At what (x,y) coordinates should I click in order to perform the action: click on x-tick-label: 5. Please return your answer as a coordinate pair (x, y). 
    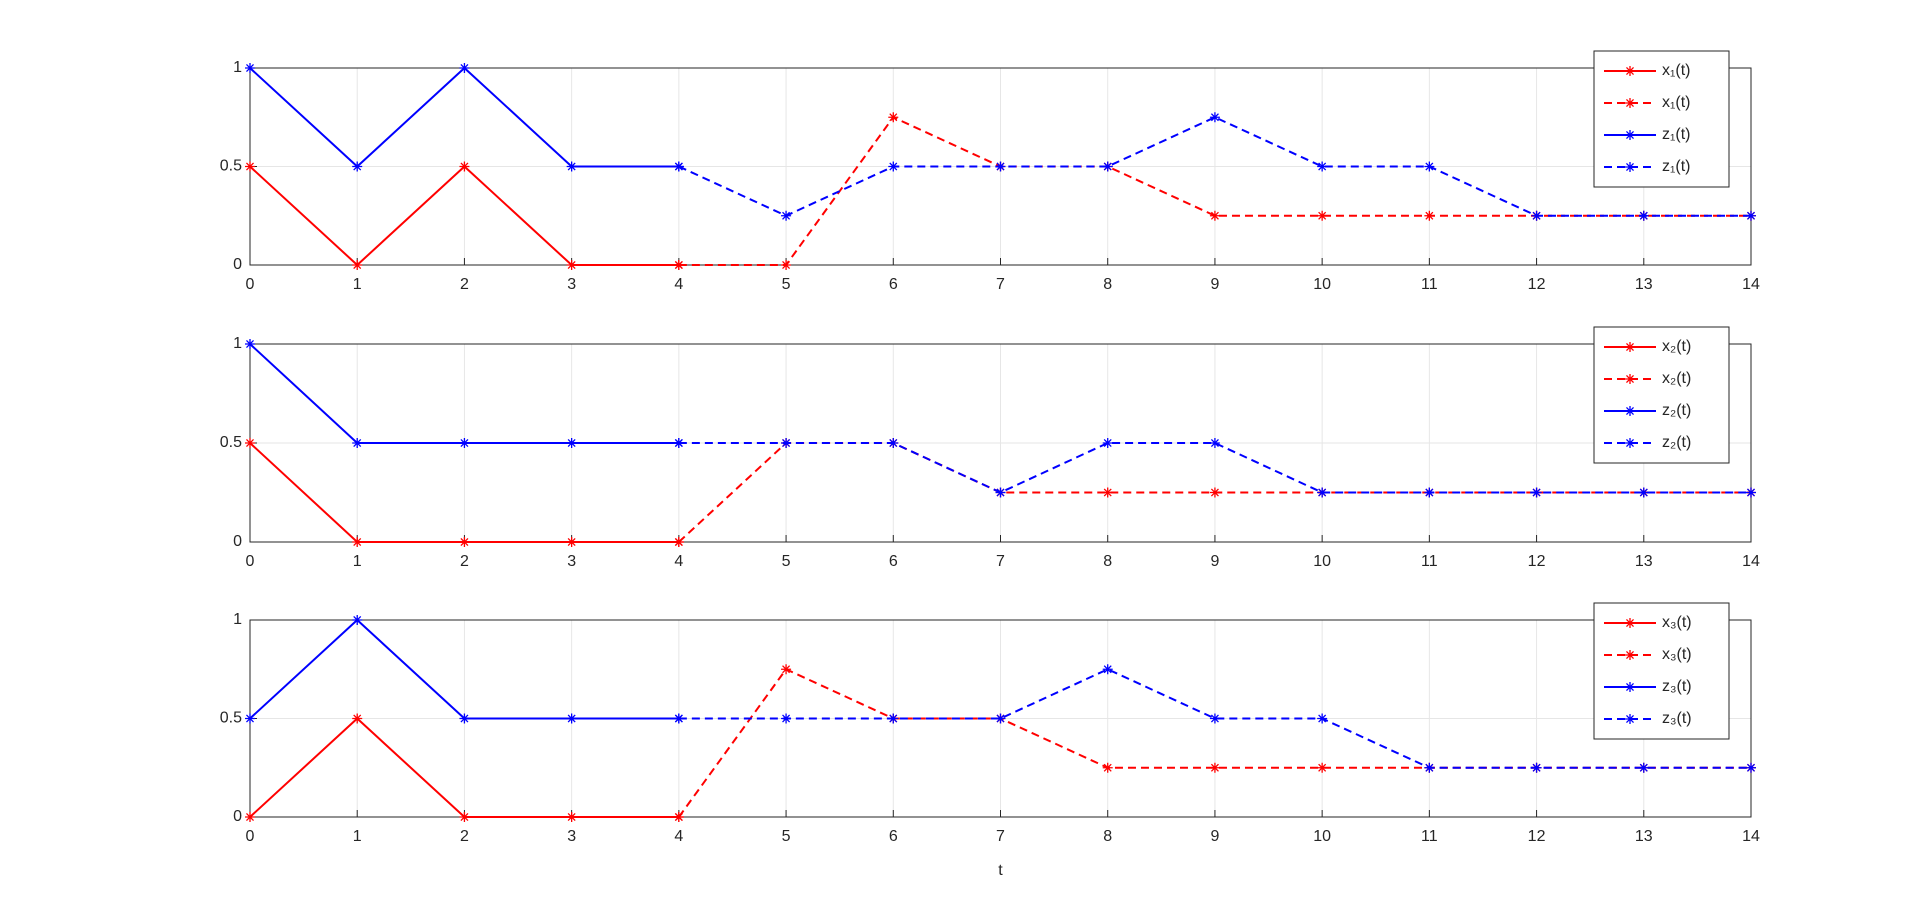
    Looking at the image, I should click on (786, 836).